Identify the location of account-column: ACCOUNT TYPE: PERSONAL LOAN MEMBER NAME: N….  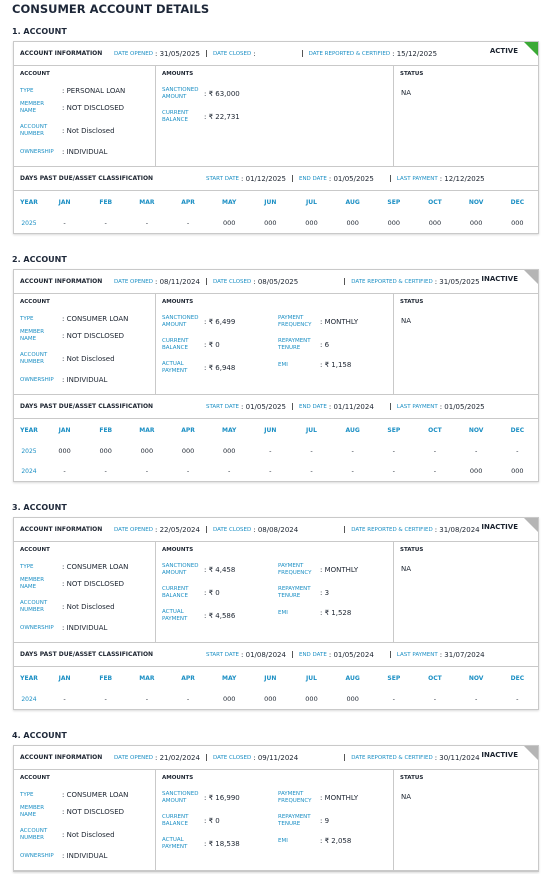
(85, 116).